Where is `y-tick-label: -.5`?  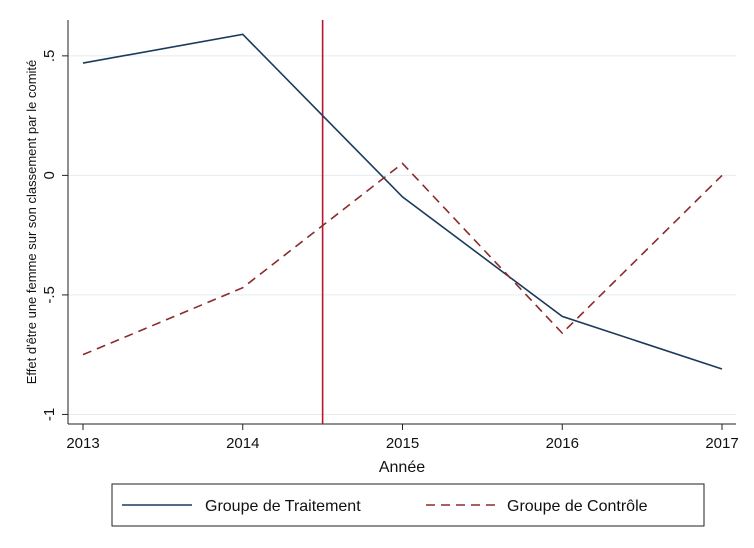
y-tick-label: -.5 is located at coordinates (49, 295).